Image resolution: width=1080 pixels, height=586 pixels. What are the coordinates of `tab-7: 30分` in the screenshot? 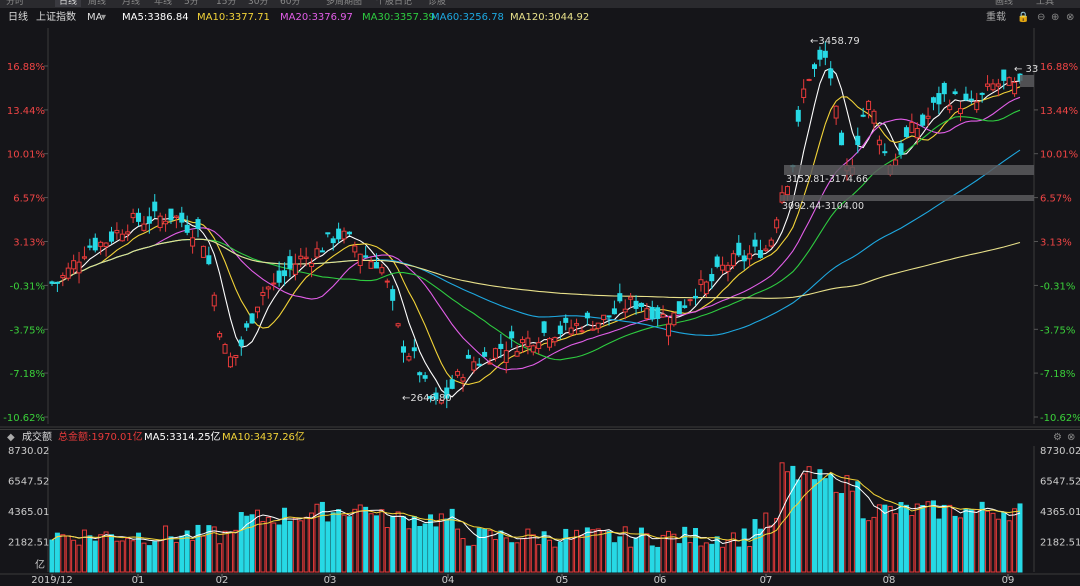 It's located at (258, 3).